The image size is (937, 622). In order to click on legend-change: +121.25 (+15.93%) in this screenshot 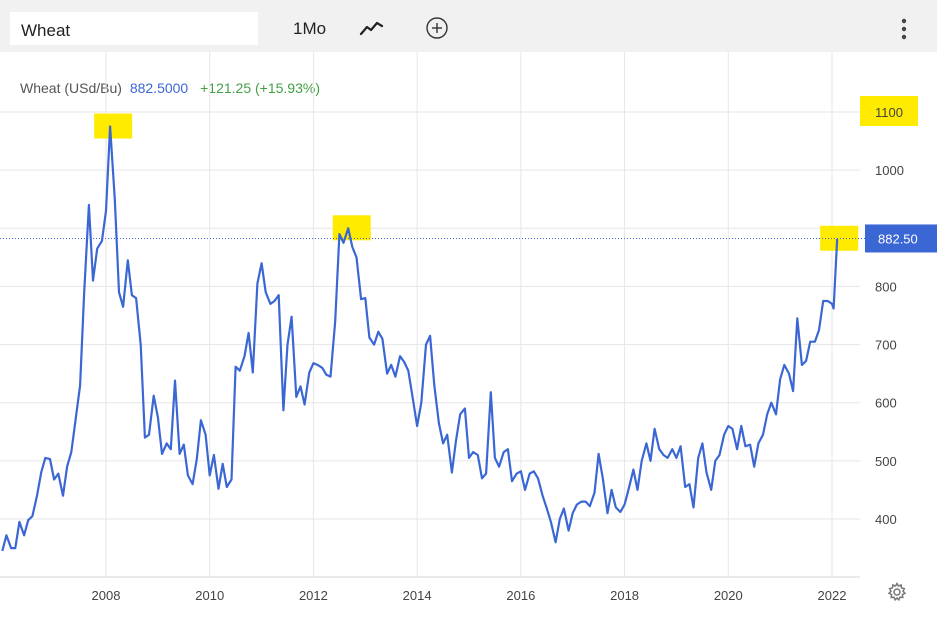, I will do `click(260, 88)`.